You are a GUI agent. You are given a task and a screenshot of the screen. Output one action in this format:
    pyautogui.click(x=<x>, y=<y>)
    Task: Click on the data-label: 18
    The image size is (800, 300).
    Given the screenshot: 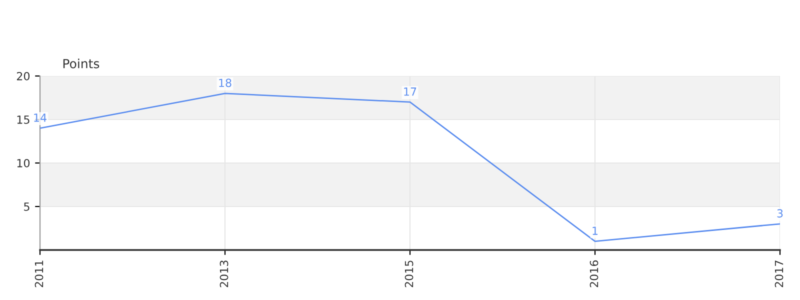 What is the action you would take?
    pyautogui.click(x=225, y=83)
    